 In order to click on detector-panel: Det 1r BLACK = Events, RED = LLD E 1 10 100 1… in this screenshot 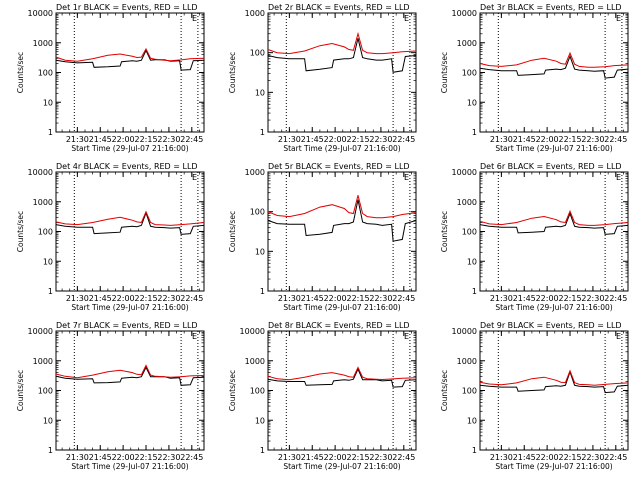, I will do `click(110, 78)`.